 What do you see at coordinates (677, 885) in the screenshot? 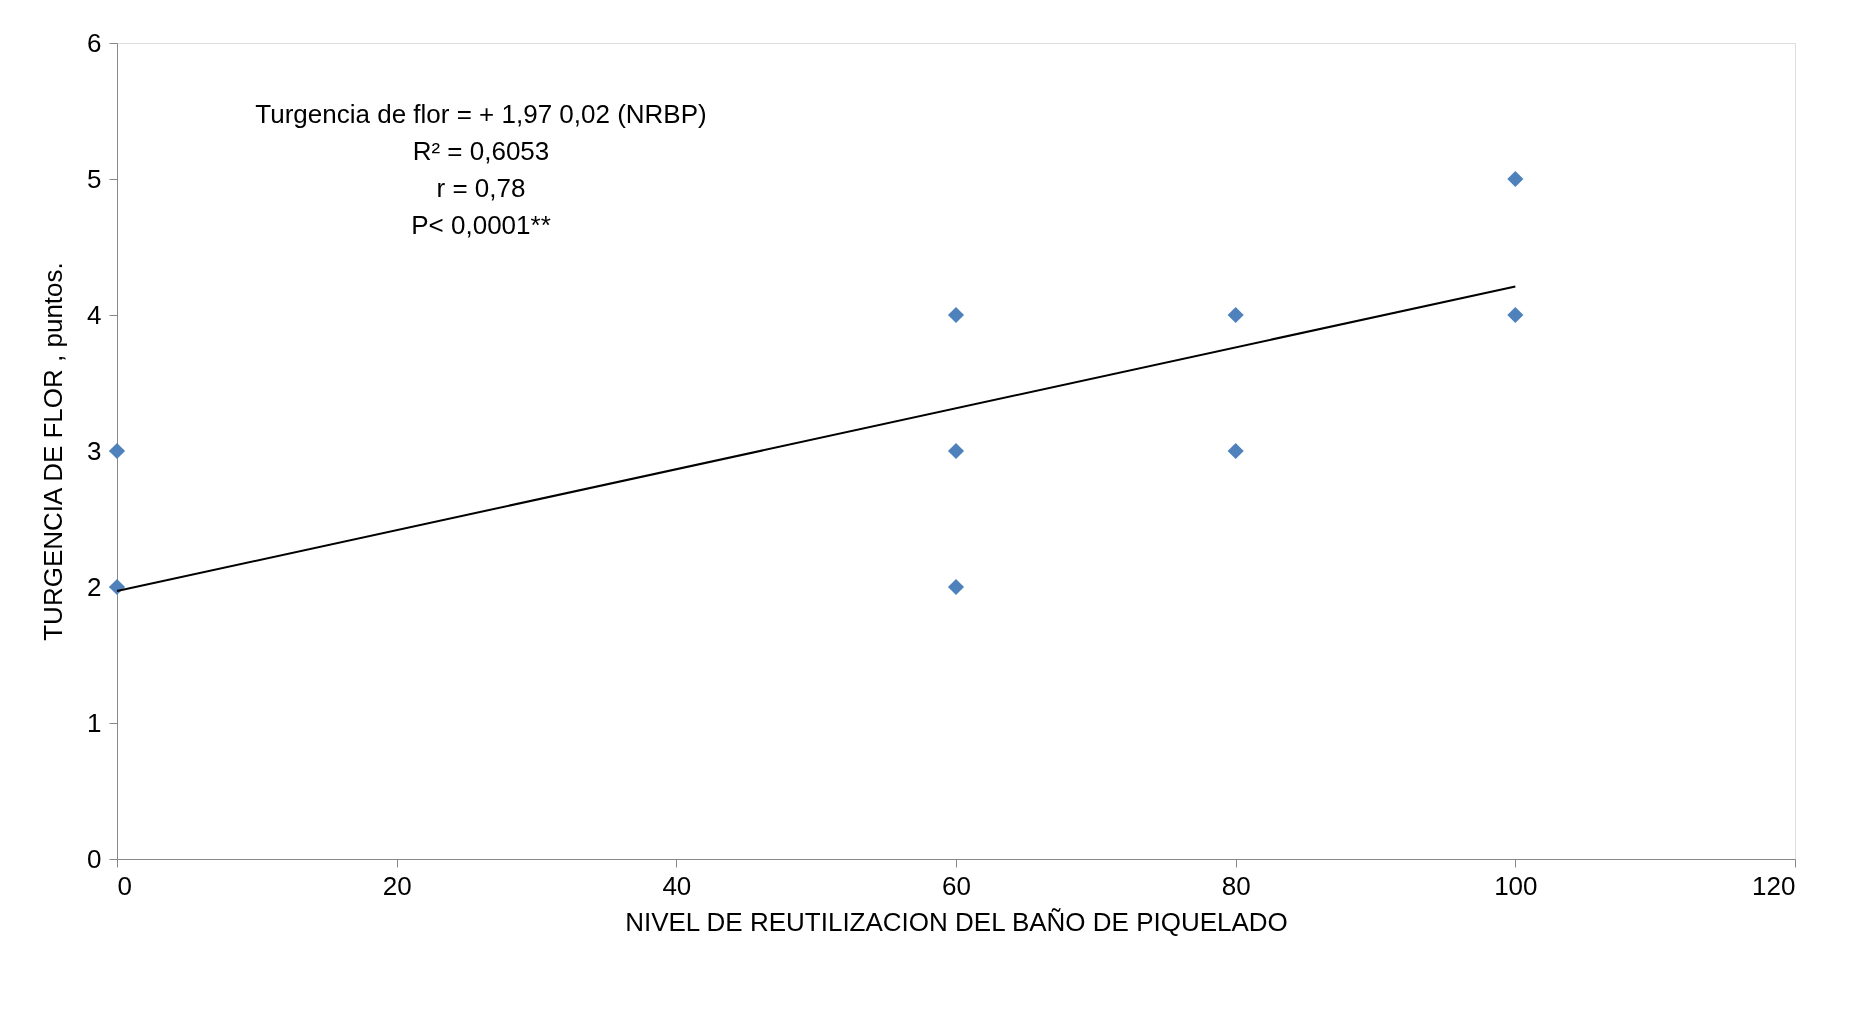
I see `x-tick-label: 40` at bounding box center [677, 885].